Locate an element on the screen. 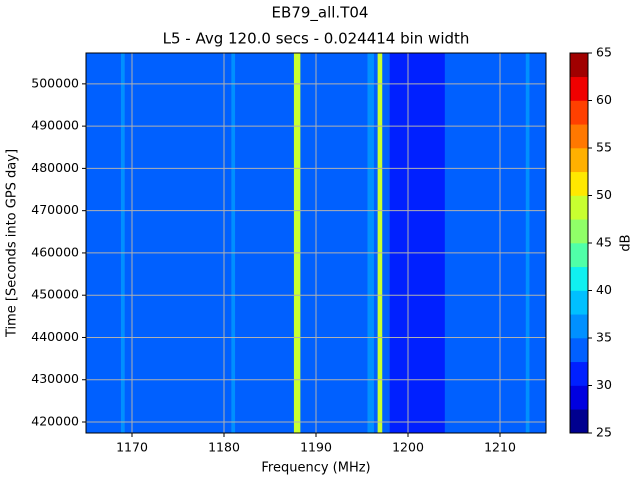  x-tick-label: 1210 is located at coordinates (500, 447).